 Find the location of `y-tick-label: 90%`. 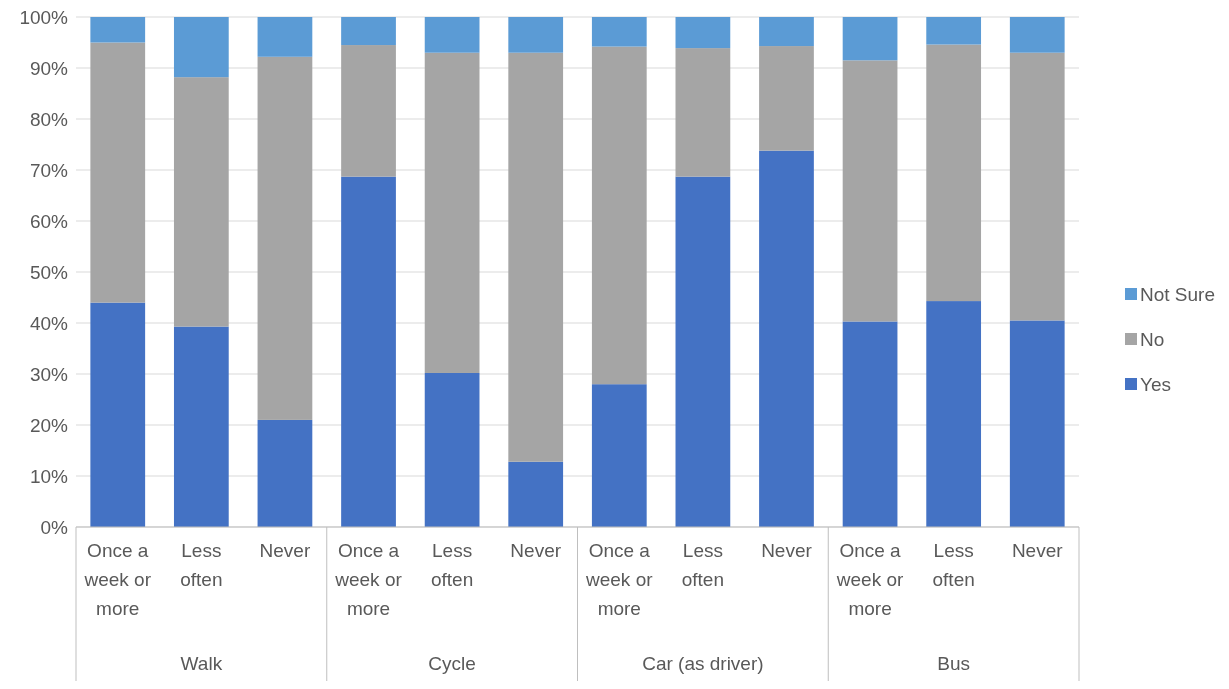

y-tick-label: 90% is located at coordinates (49, 68).